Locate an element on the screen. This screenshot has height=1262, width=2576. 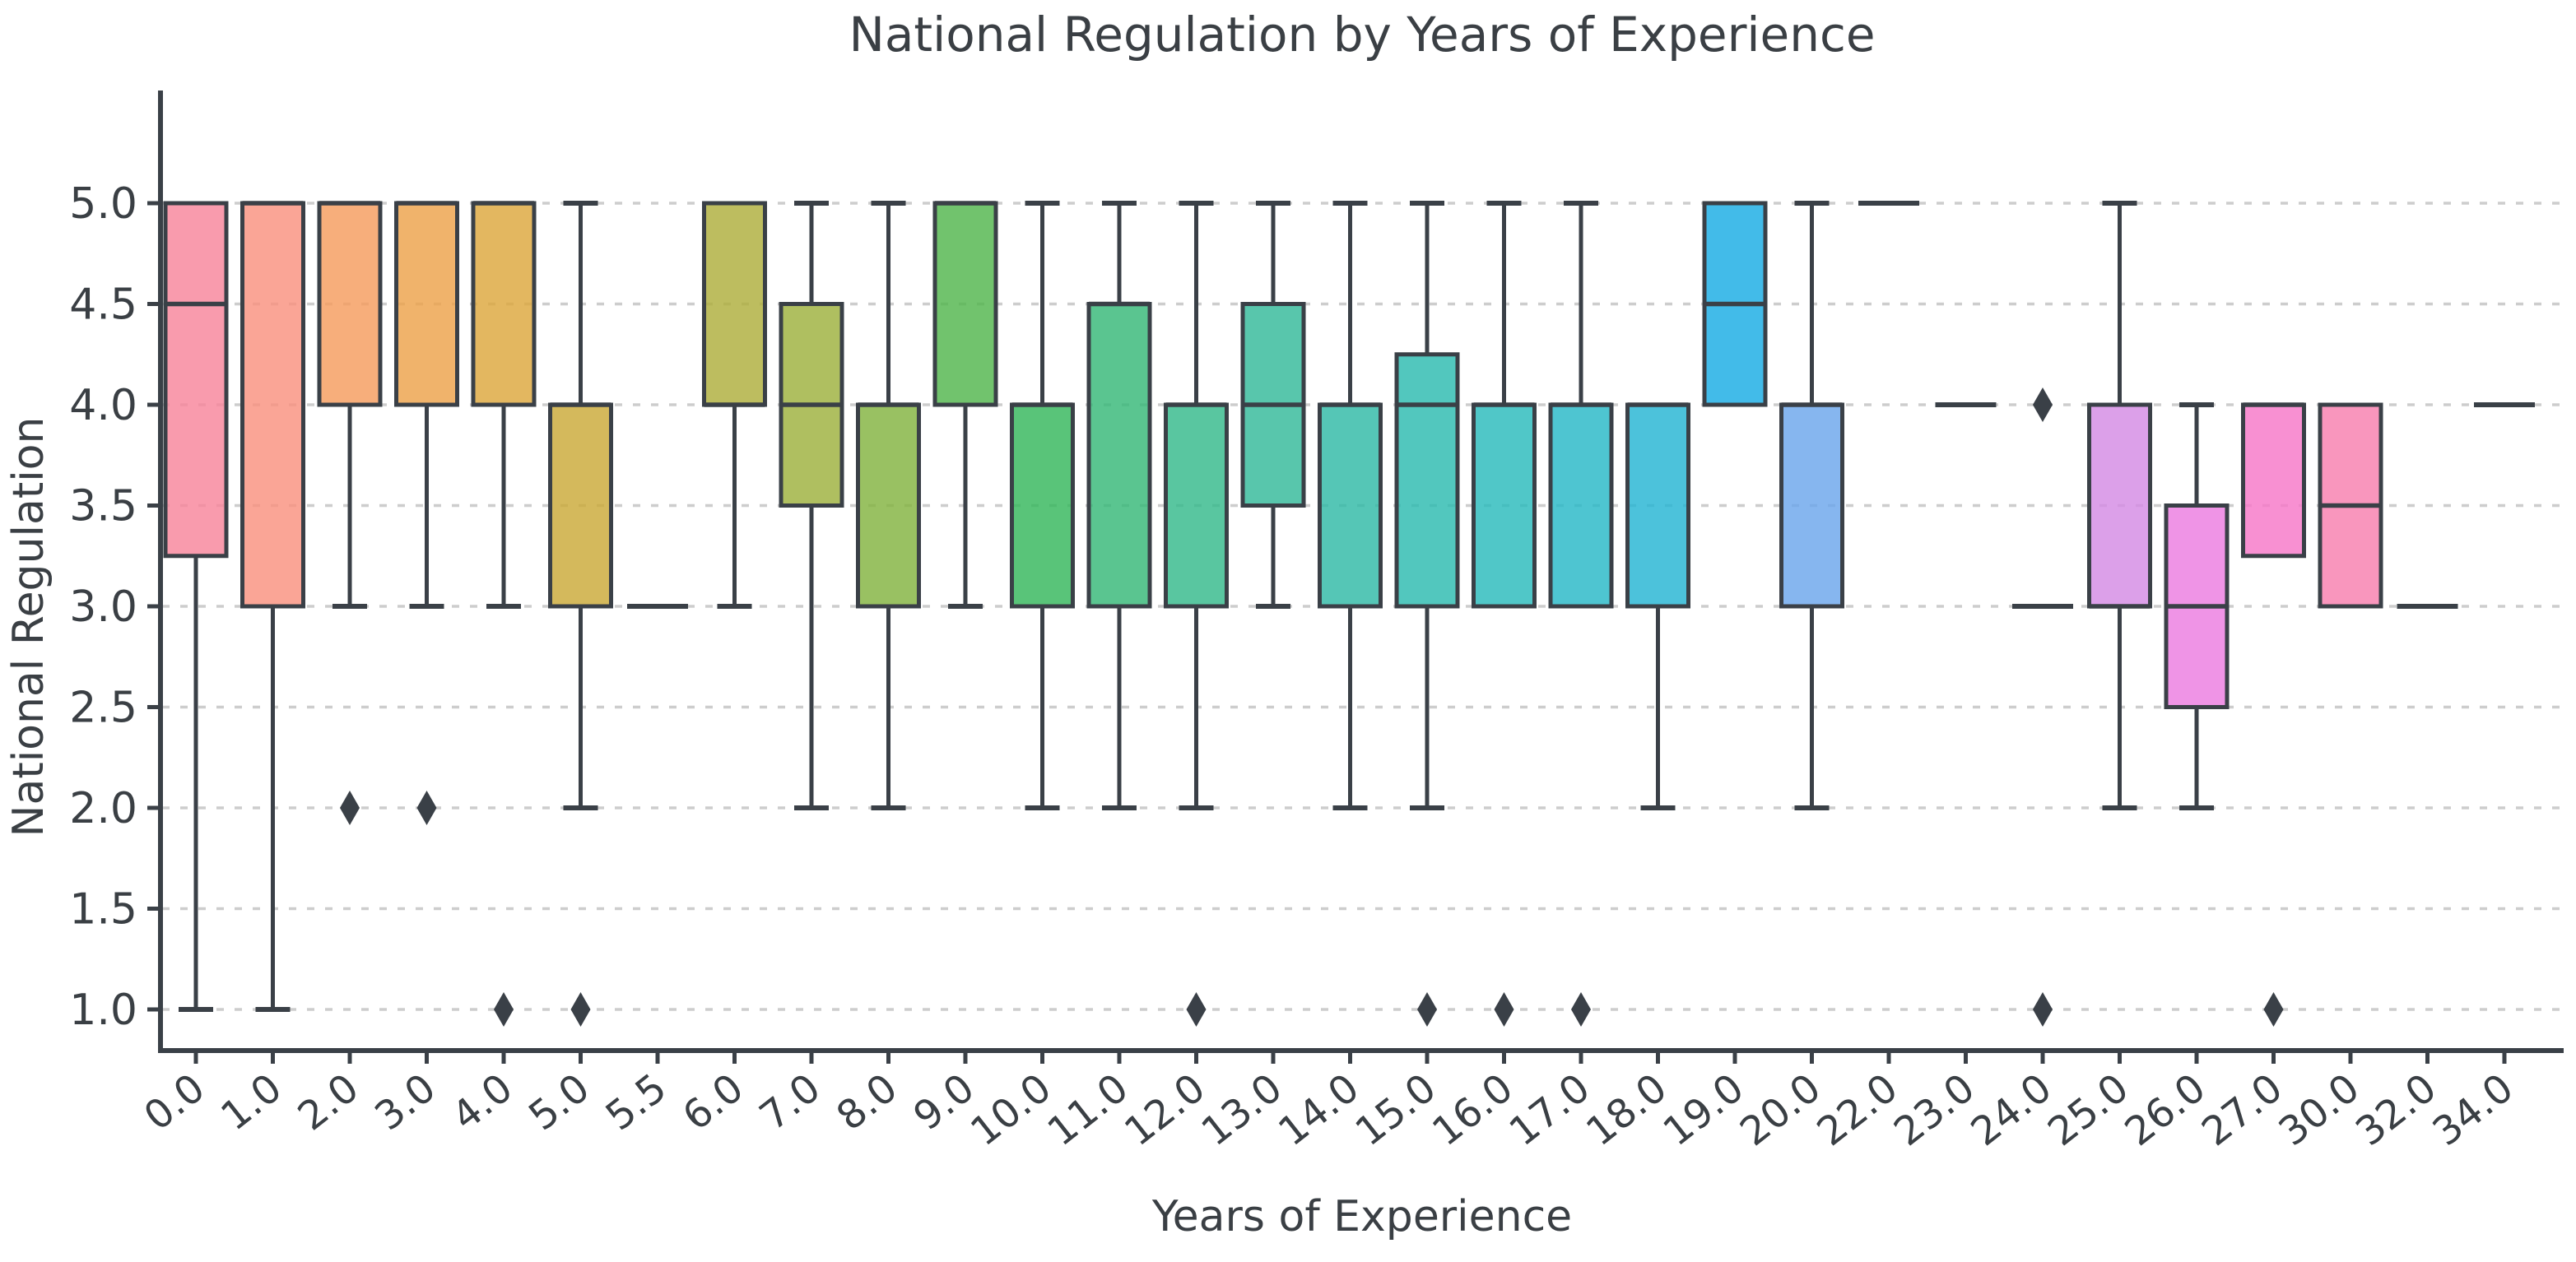
box-group-18.0 is located at coordinates (1657, 606).